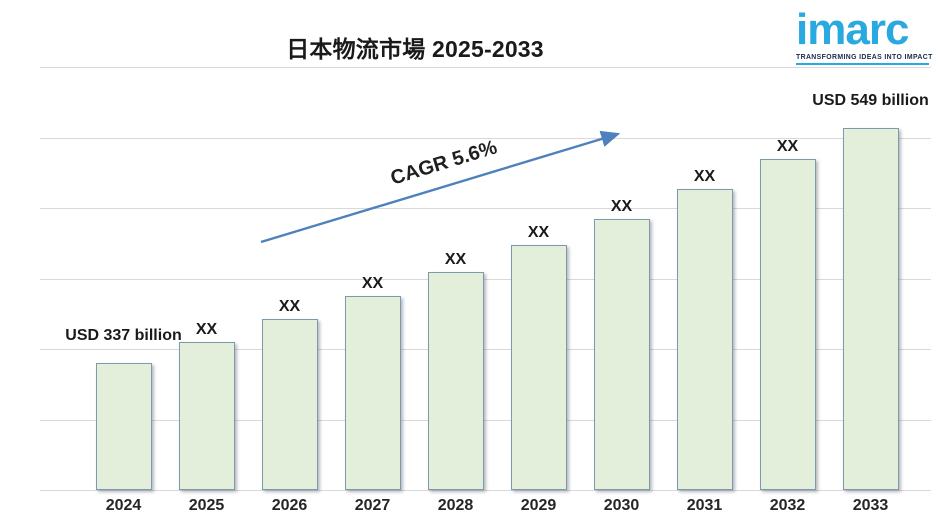 The height and width of the screenshot is (529, 940). I want to click on imarc-logo-wordmark: imarc, so click(852, 29).